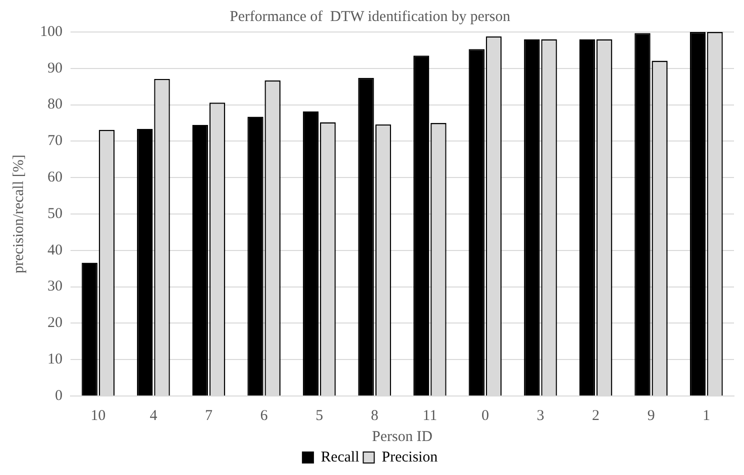 This screenshot has width=744, height=475. I want to click on y-tick-label: 80, so click(55, 104).